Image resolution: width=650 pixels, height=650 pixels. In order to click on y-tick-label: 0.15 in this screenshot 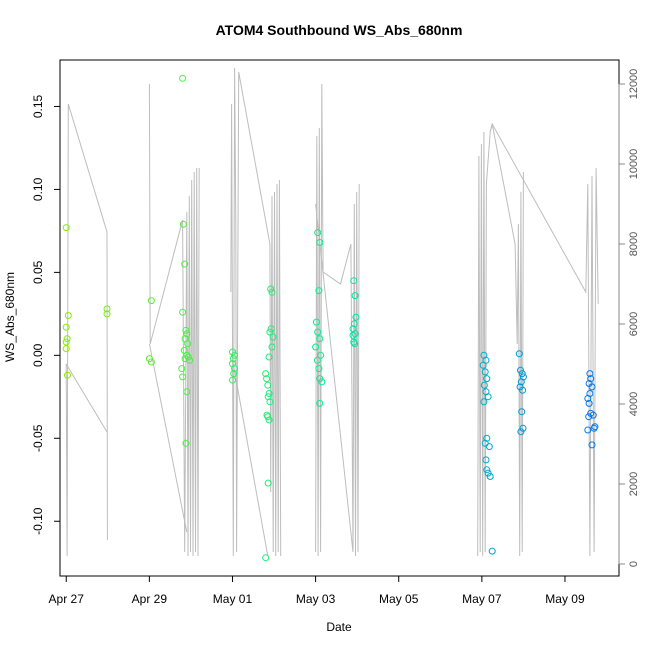, I will do `click(38, 106)`.